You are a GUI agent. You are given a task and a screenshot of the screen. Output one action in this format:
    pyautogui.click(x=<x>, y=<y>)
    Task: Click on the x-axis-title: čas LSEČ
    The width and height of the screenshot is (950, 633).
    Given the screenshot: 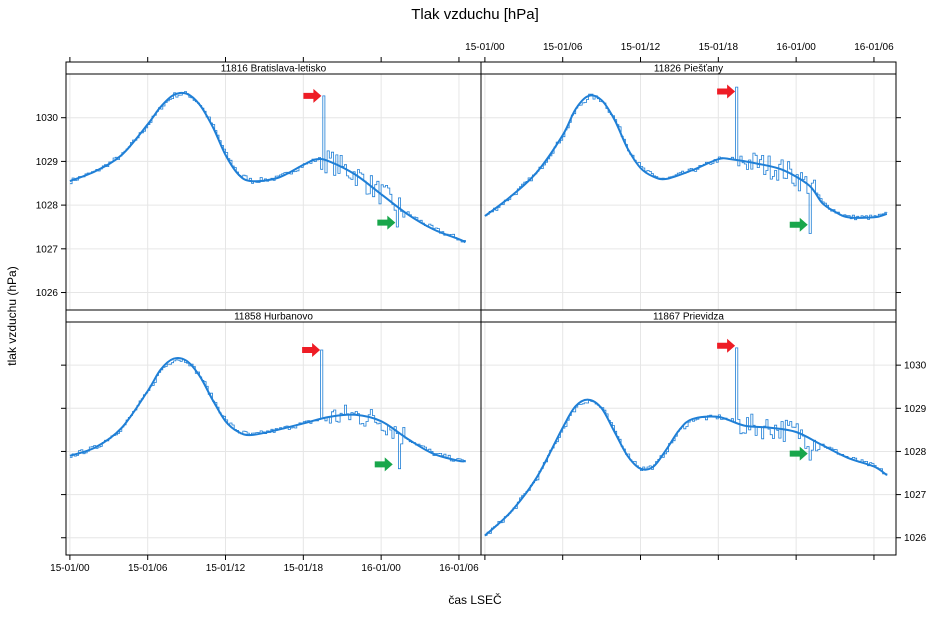 What is the action you would take?
    pyautogui.click(x=475, y=599)
    